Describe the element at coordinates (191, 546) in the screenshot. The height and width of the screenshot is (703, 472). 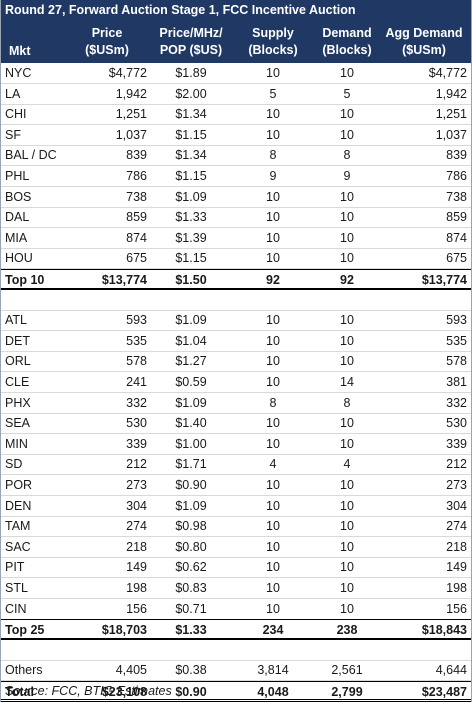
I see `cell-price-per-mhz-pop: $0.80` at that location.